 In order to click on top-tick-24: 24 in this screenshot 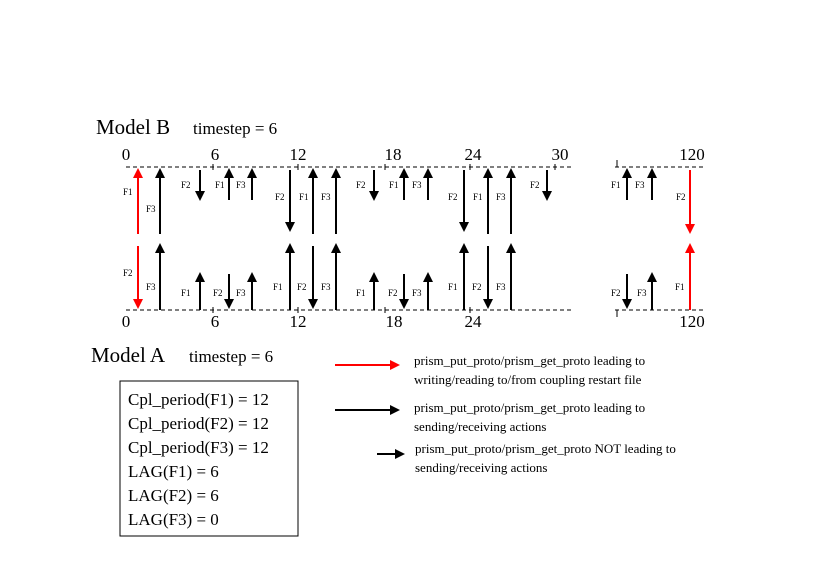, I will do `click(474, 154)`.